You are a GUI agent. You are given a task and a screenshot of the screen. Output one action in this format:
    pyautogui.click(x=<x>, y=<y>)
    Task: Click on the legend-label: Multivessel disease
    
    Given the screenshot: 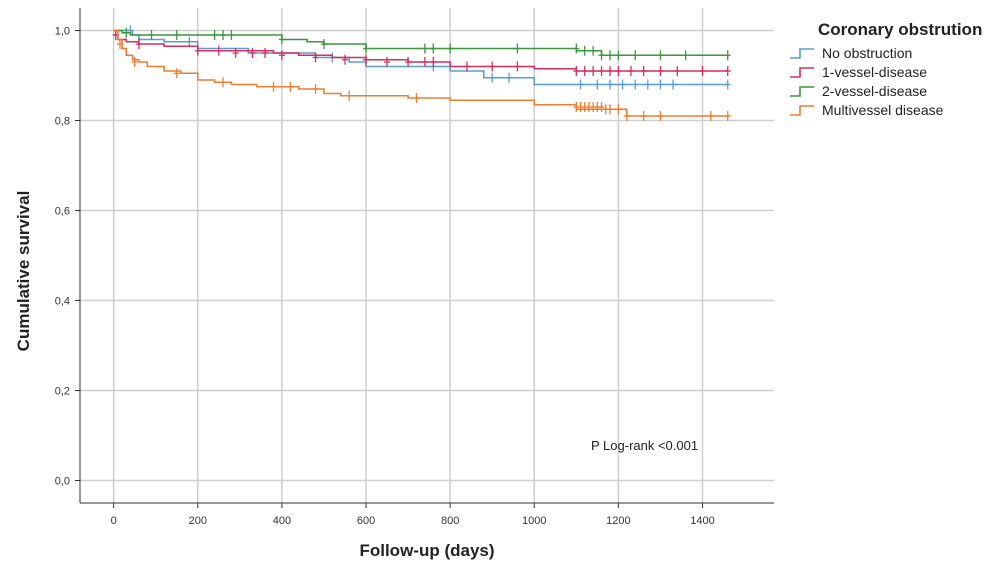 What is the action you would take?
    pyautogui.click(x=883, y=109)
    